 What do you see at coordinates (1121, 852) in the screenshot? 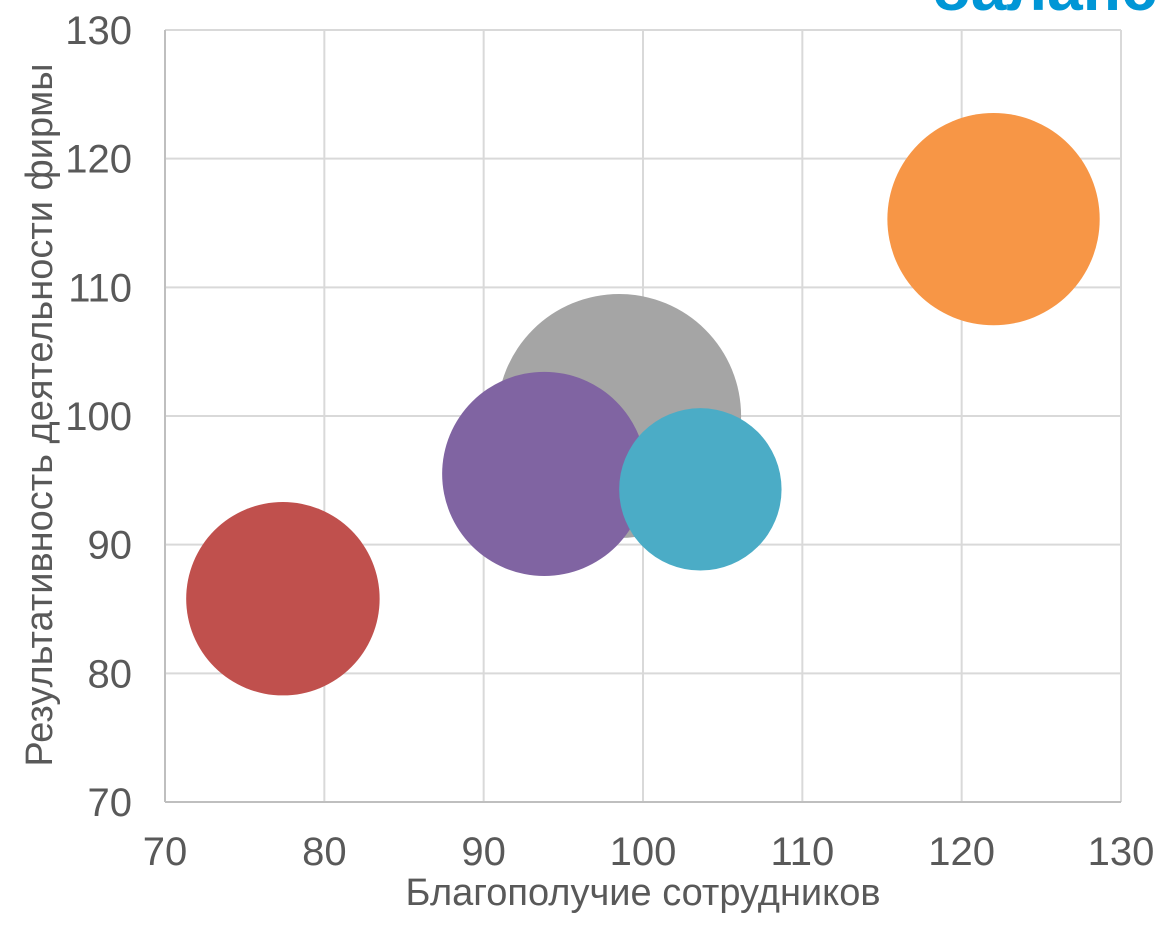
I see `x-tick-label: 130` at bounding box center [1121, 852].